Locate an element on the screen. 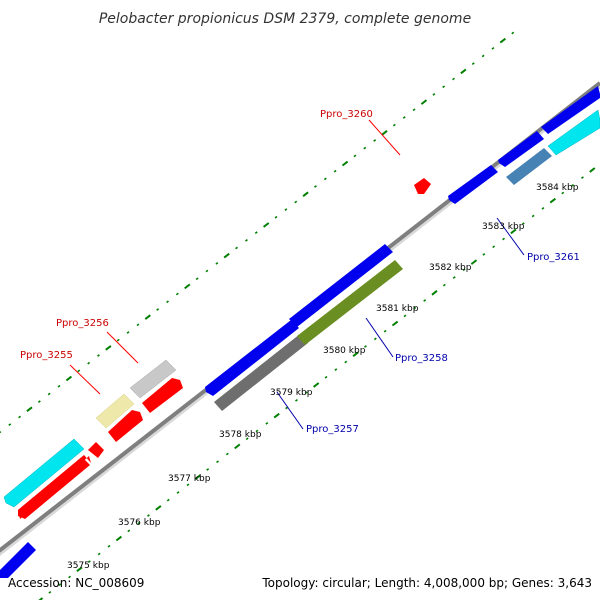 Image resolution: width=600 pixels, height=600 pixels. scale-label-3577: 3577 kbp is located at coordinates (189, 479).